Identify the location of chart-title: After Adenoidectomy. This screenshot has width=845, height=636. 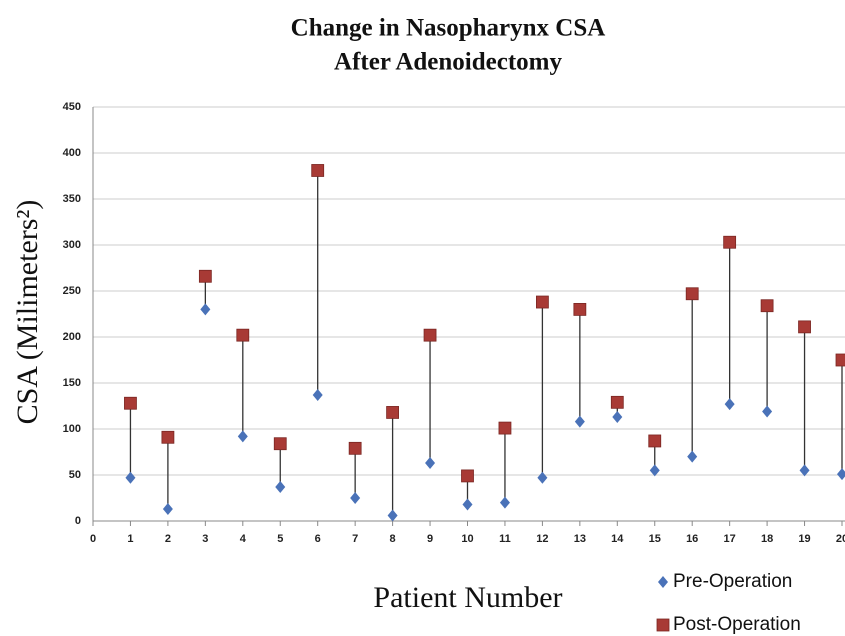
(448, 62).